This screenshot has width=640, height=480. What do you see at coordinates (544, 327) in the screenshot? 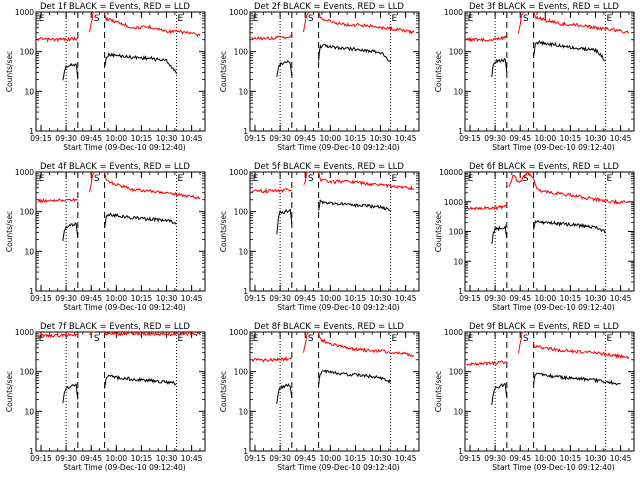
I see `panel-title: Det 9f BLACK = Events, RED = LLD` at bounding box center [544, 327].